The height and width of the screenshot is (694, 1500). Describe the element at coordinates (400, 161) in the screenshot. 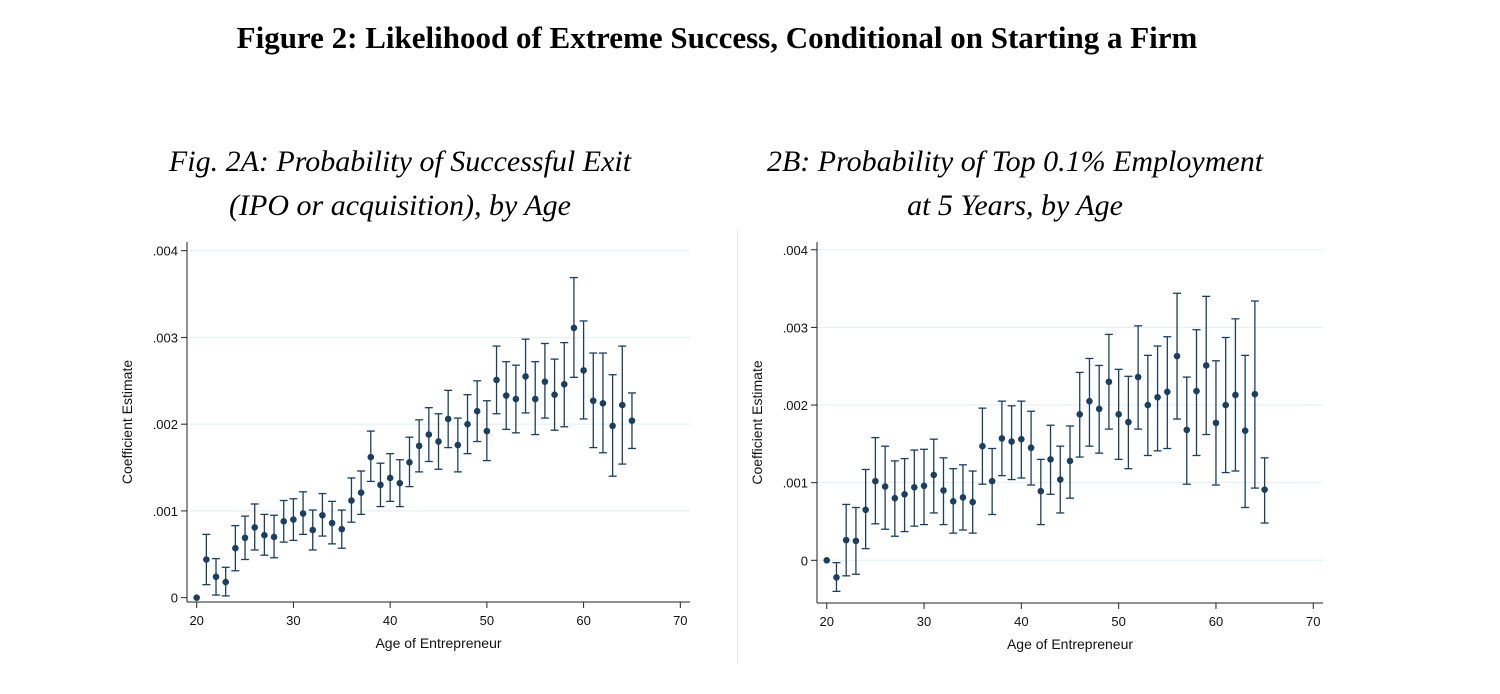

I see `panel-a-title-line1: Fig. 2A: Probability of Successful Exit` at that location.